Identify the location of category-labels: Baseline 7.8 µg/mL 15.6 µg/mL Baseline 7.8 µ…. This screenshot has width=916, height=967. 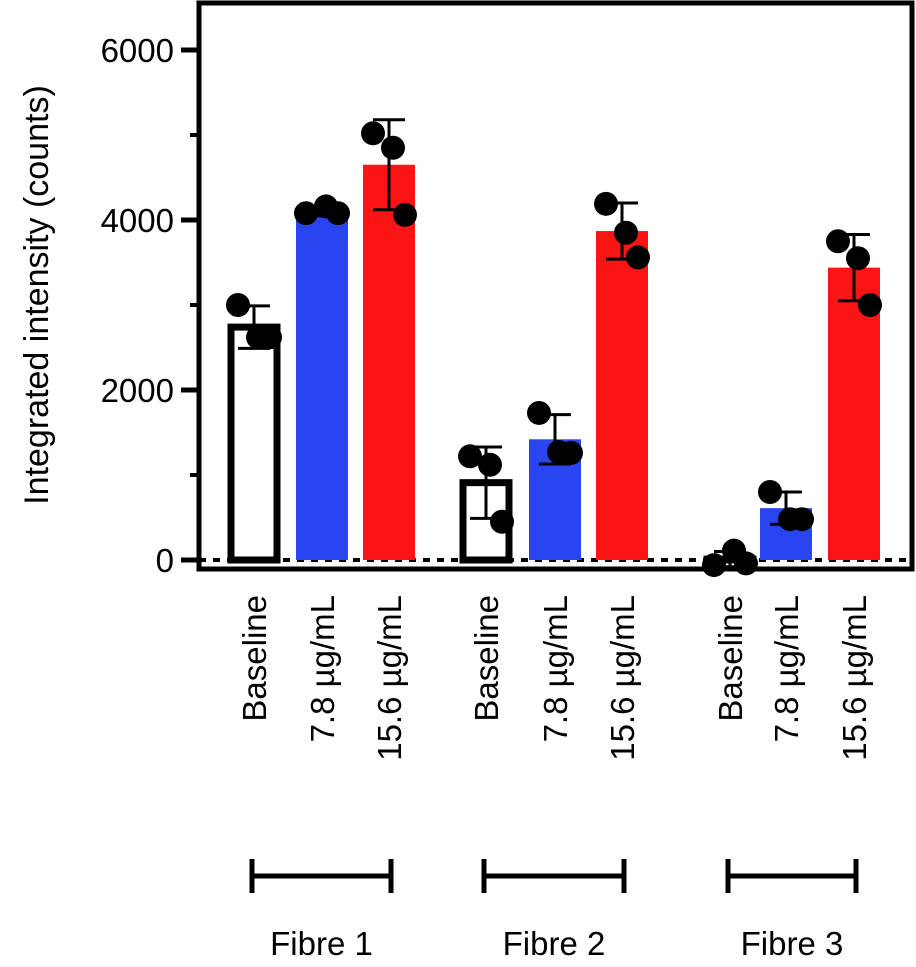
(554, 678).